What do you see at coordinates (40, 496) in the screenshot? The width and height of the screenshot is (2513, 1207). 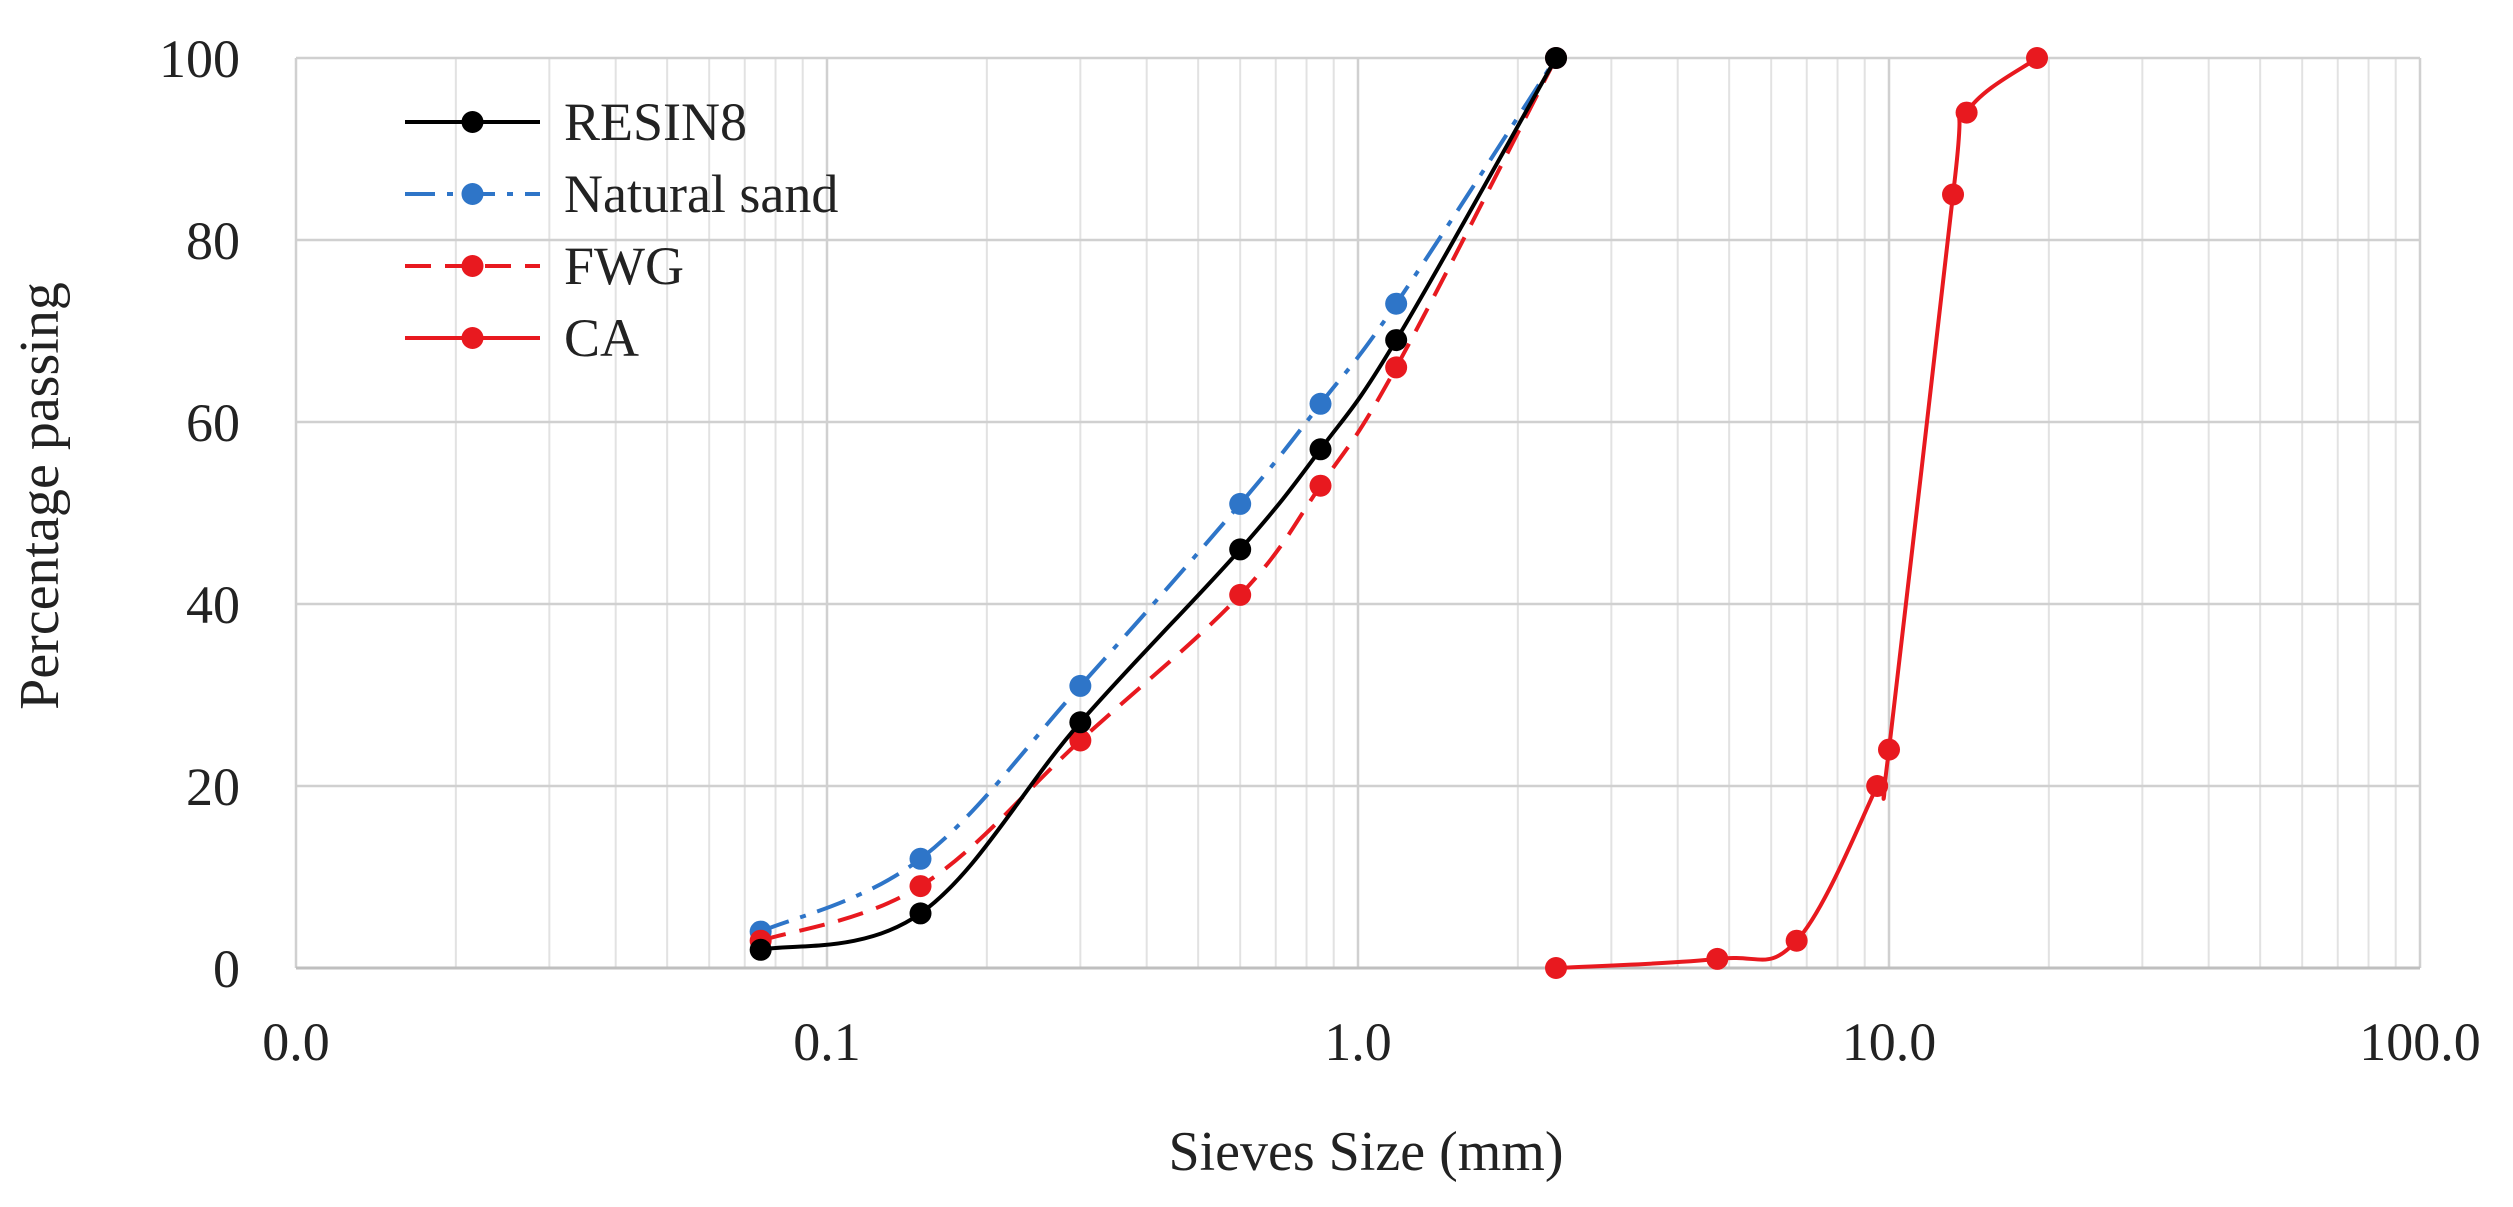 I see `y-axis-title: Percentage passing` at bounding box center [40, 496].